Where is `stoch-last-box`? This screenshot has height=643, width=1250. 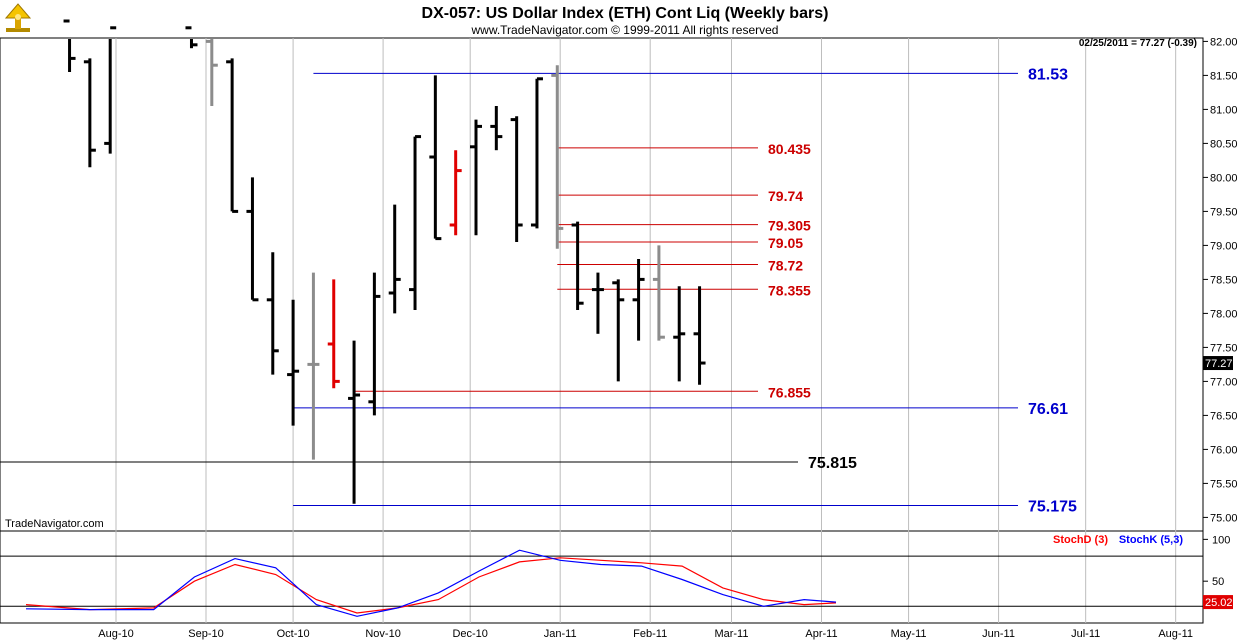 stoch-last-box is located at coordinates (1218, 602).